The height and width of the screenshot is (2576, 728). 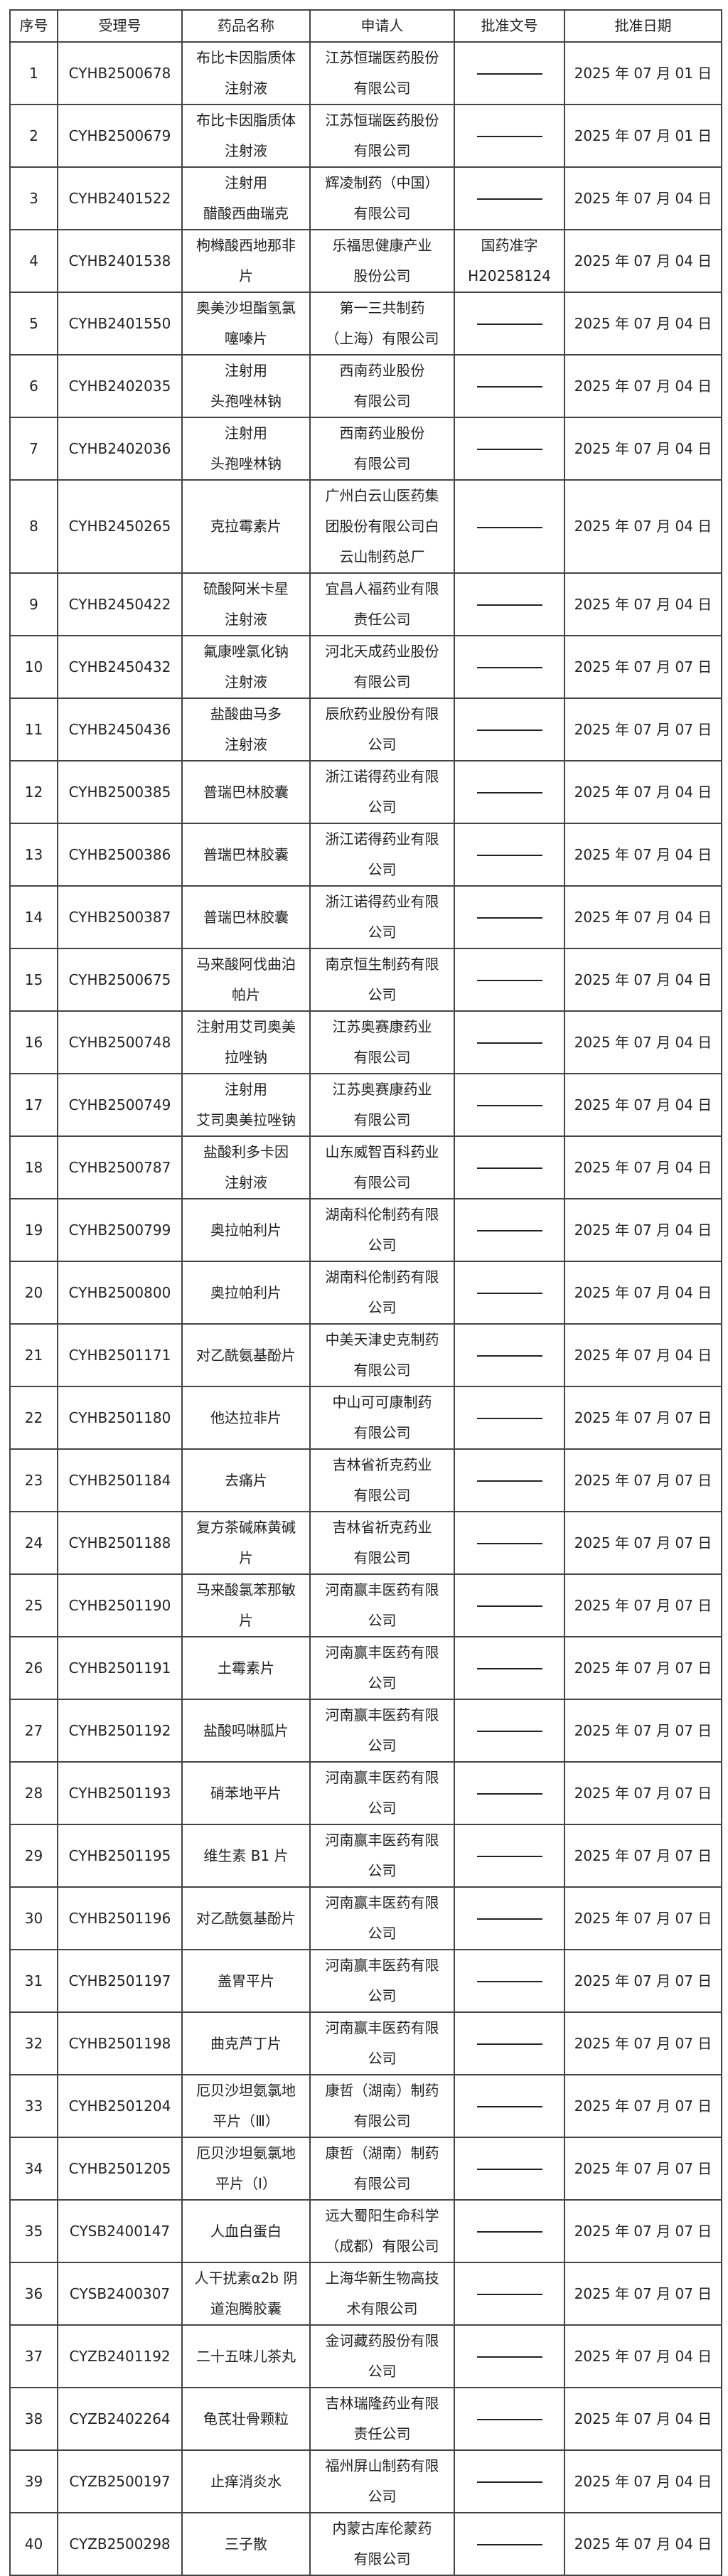 I want to click on cell-acceptance-no: CYHB2501196, so click(x=120, y=1918).